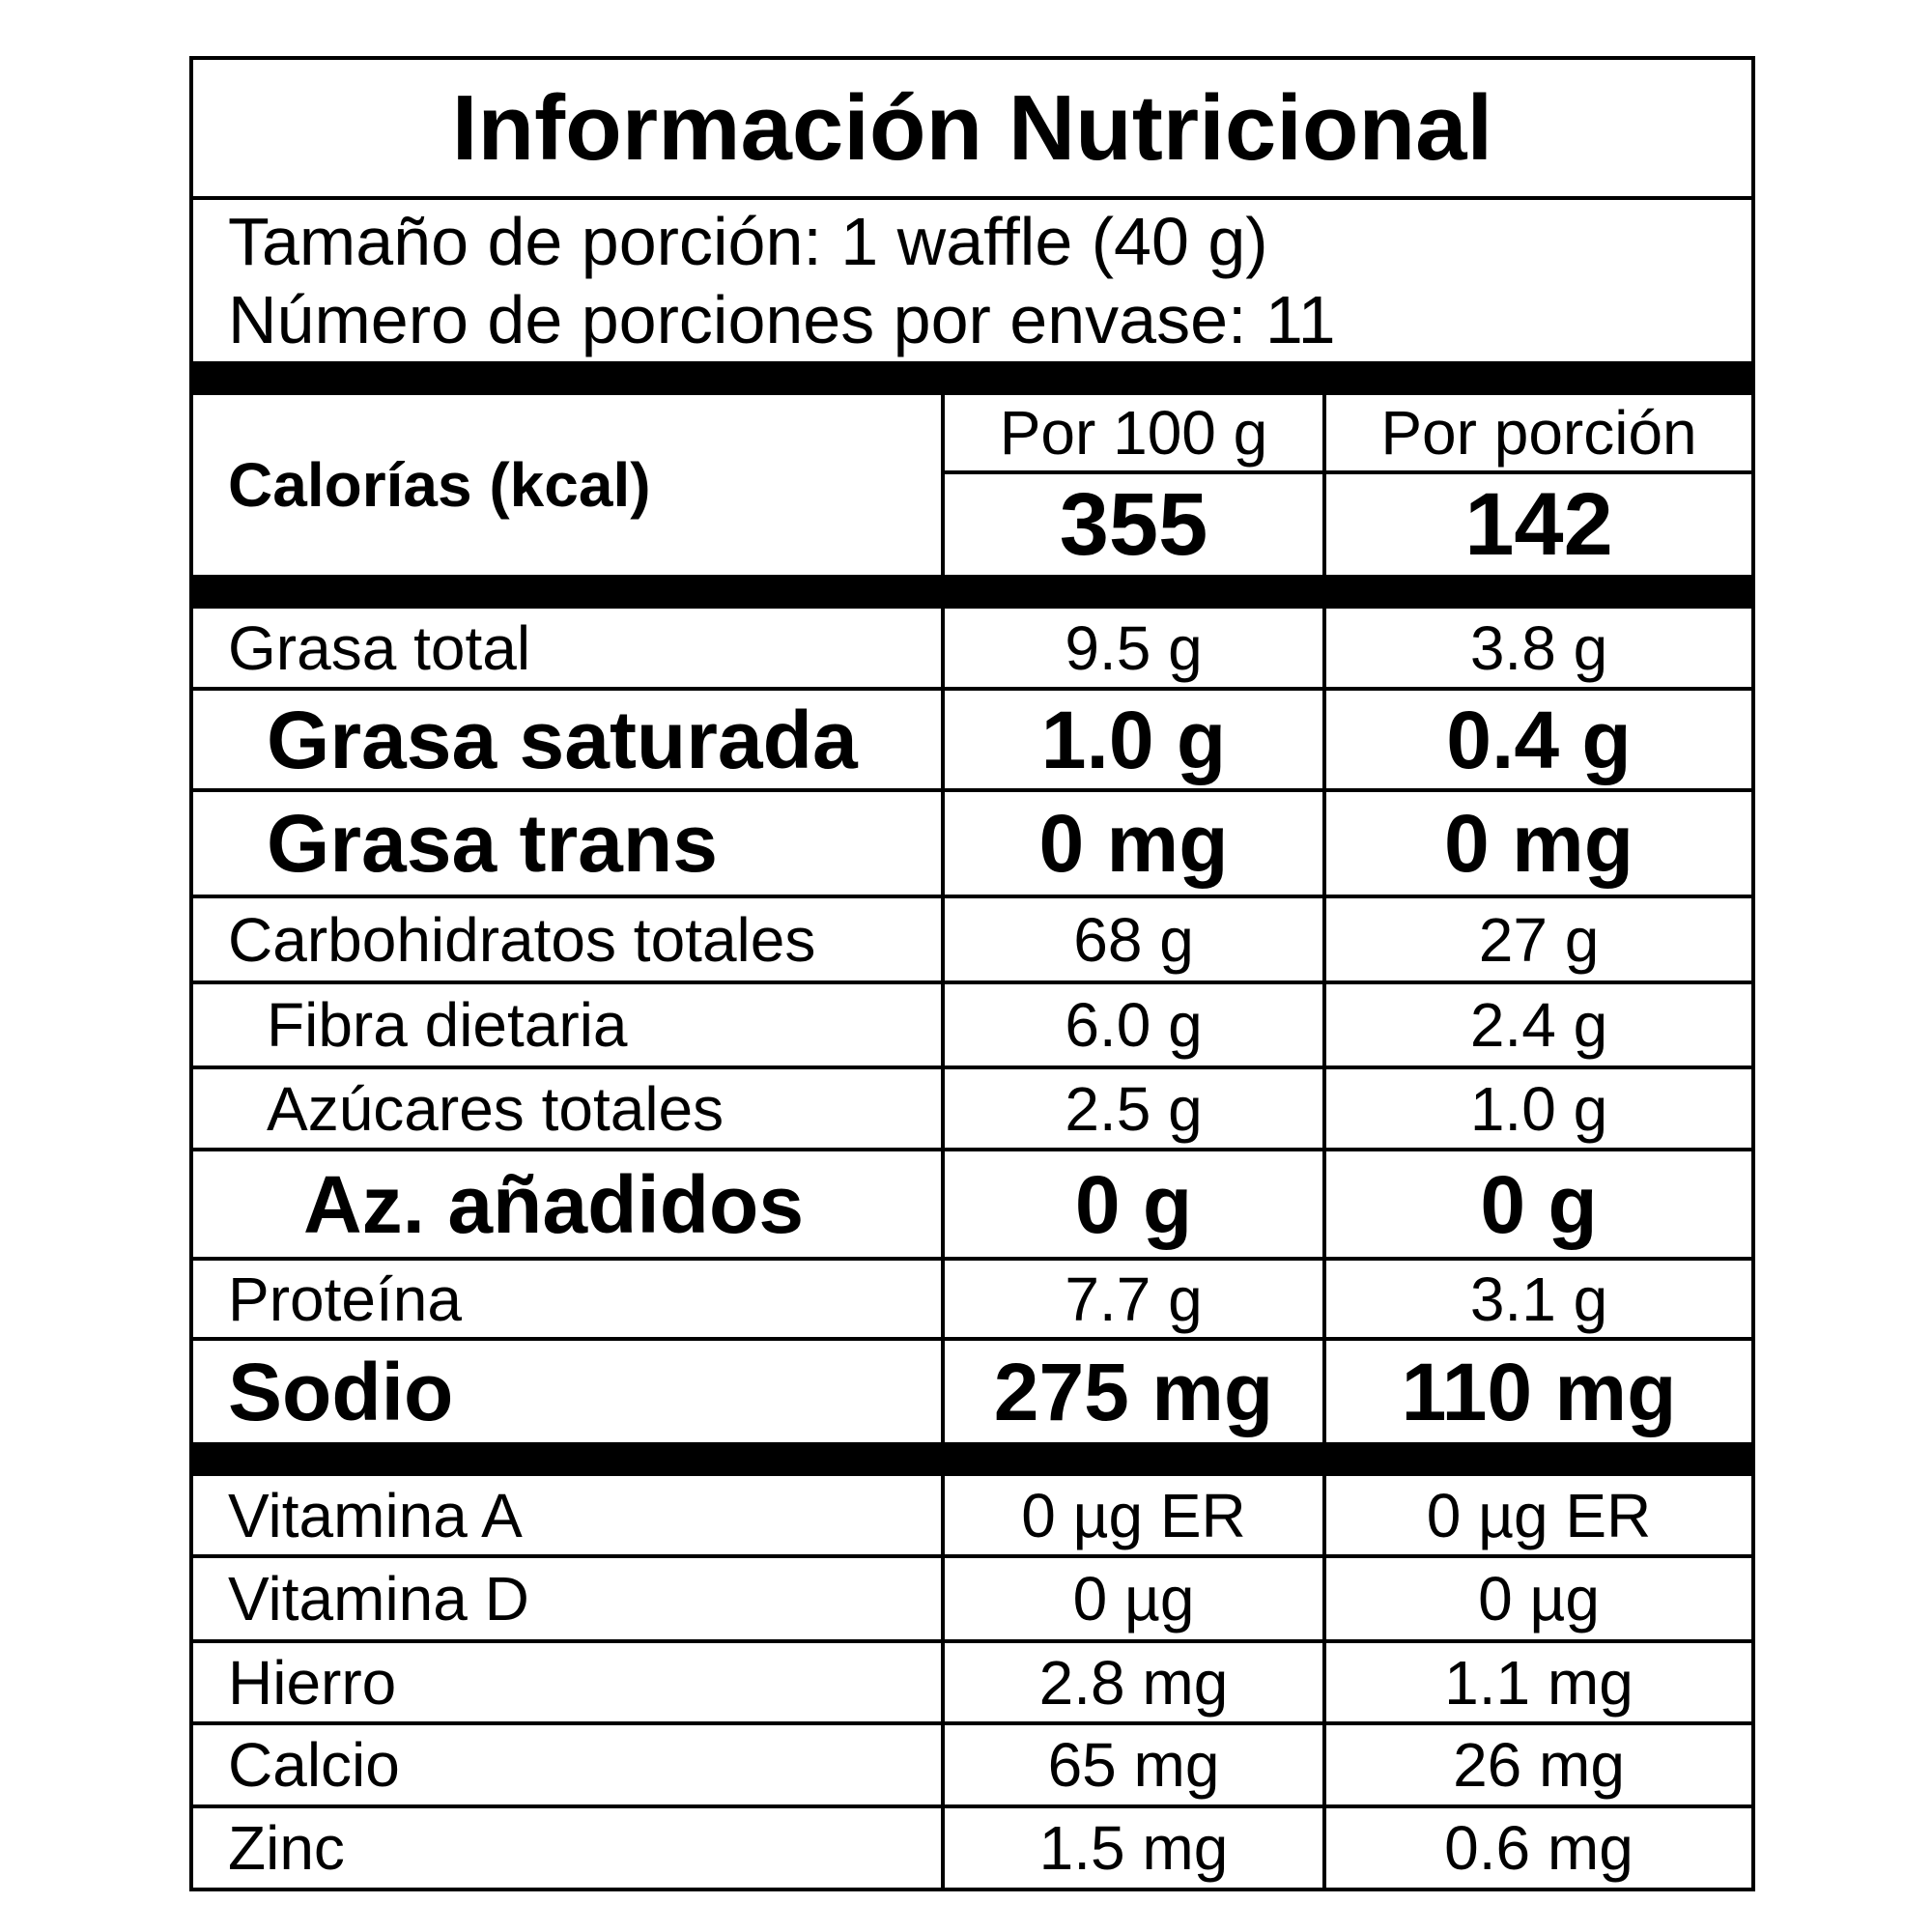  Describe the element at coordinates (748, 241) in the screenshot. I see `serving-size: Tamaño de porción: 1 waffle (40 g)` at that location.